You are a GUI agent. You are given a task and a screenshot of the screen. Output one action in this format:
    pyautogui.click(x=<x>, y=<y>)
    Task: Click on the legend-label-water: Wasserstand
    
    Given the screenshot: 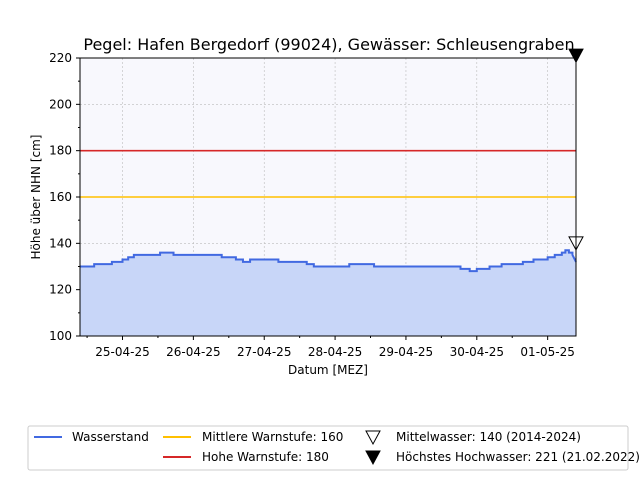 What is the action you would take?
    pyautogui.click(x=110, y=437)
    